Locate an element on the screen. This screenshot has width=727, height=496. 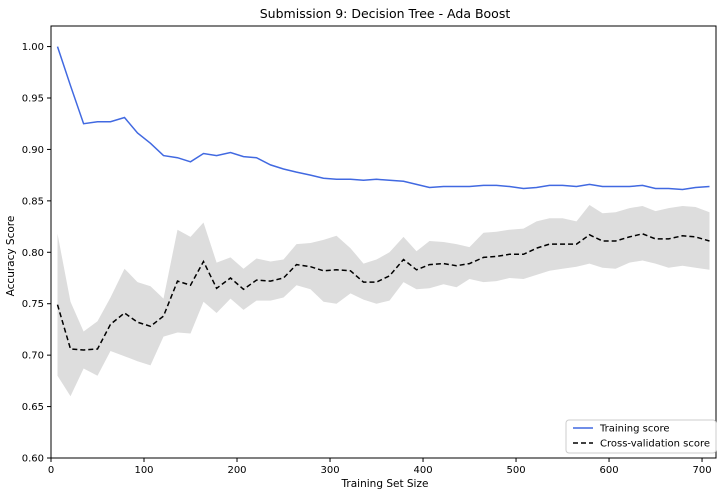
y-tick-label: 0.95 is located at coordinates (33, 99).